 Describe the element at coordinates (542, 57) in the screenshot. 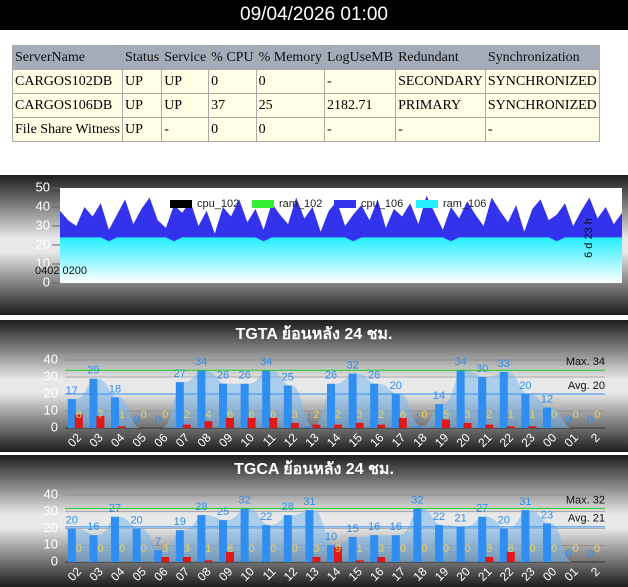

I see `table-cell: Synchronization` at that location.